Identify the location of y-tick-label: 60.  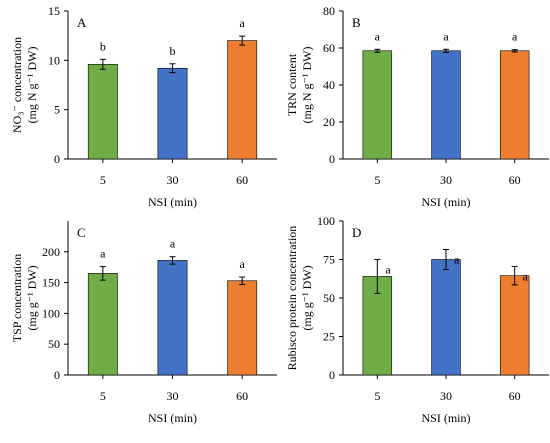
(329, 48).